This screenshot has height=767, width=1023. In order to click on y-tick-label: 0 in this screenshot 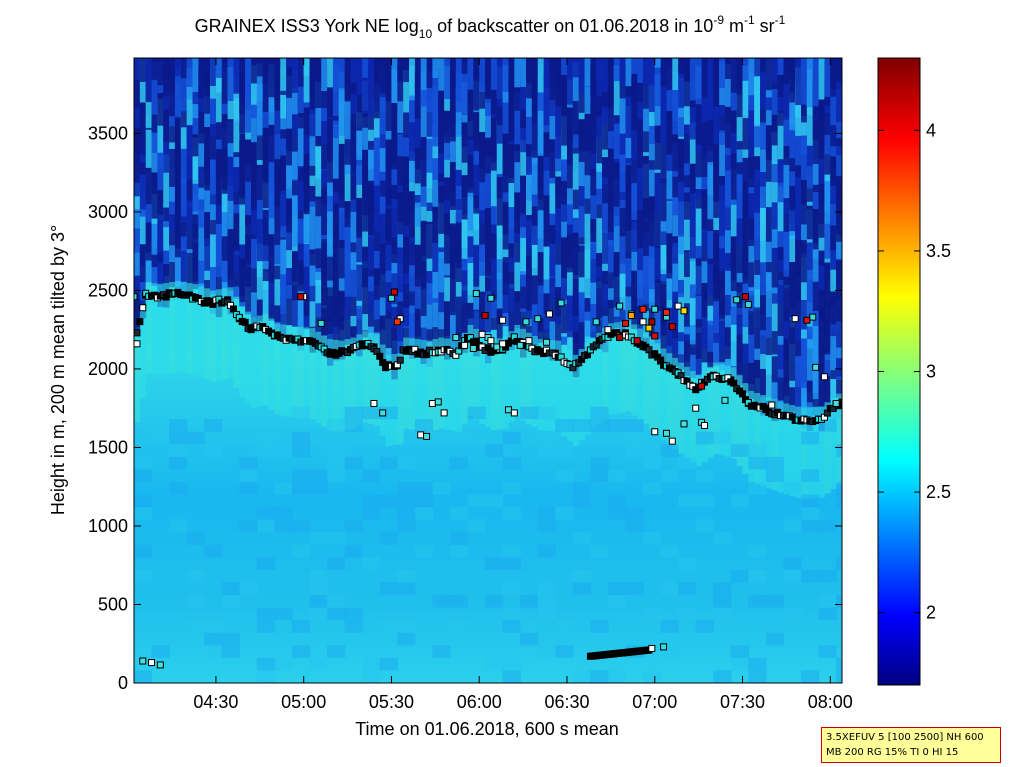, I will do `click(123, 683)`.